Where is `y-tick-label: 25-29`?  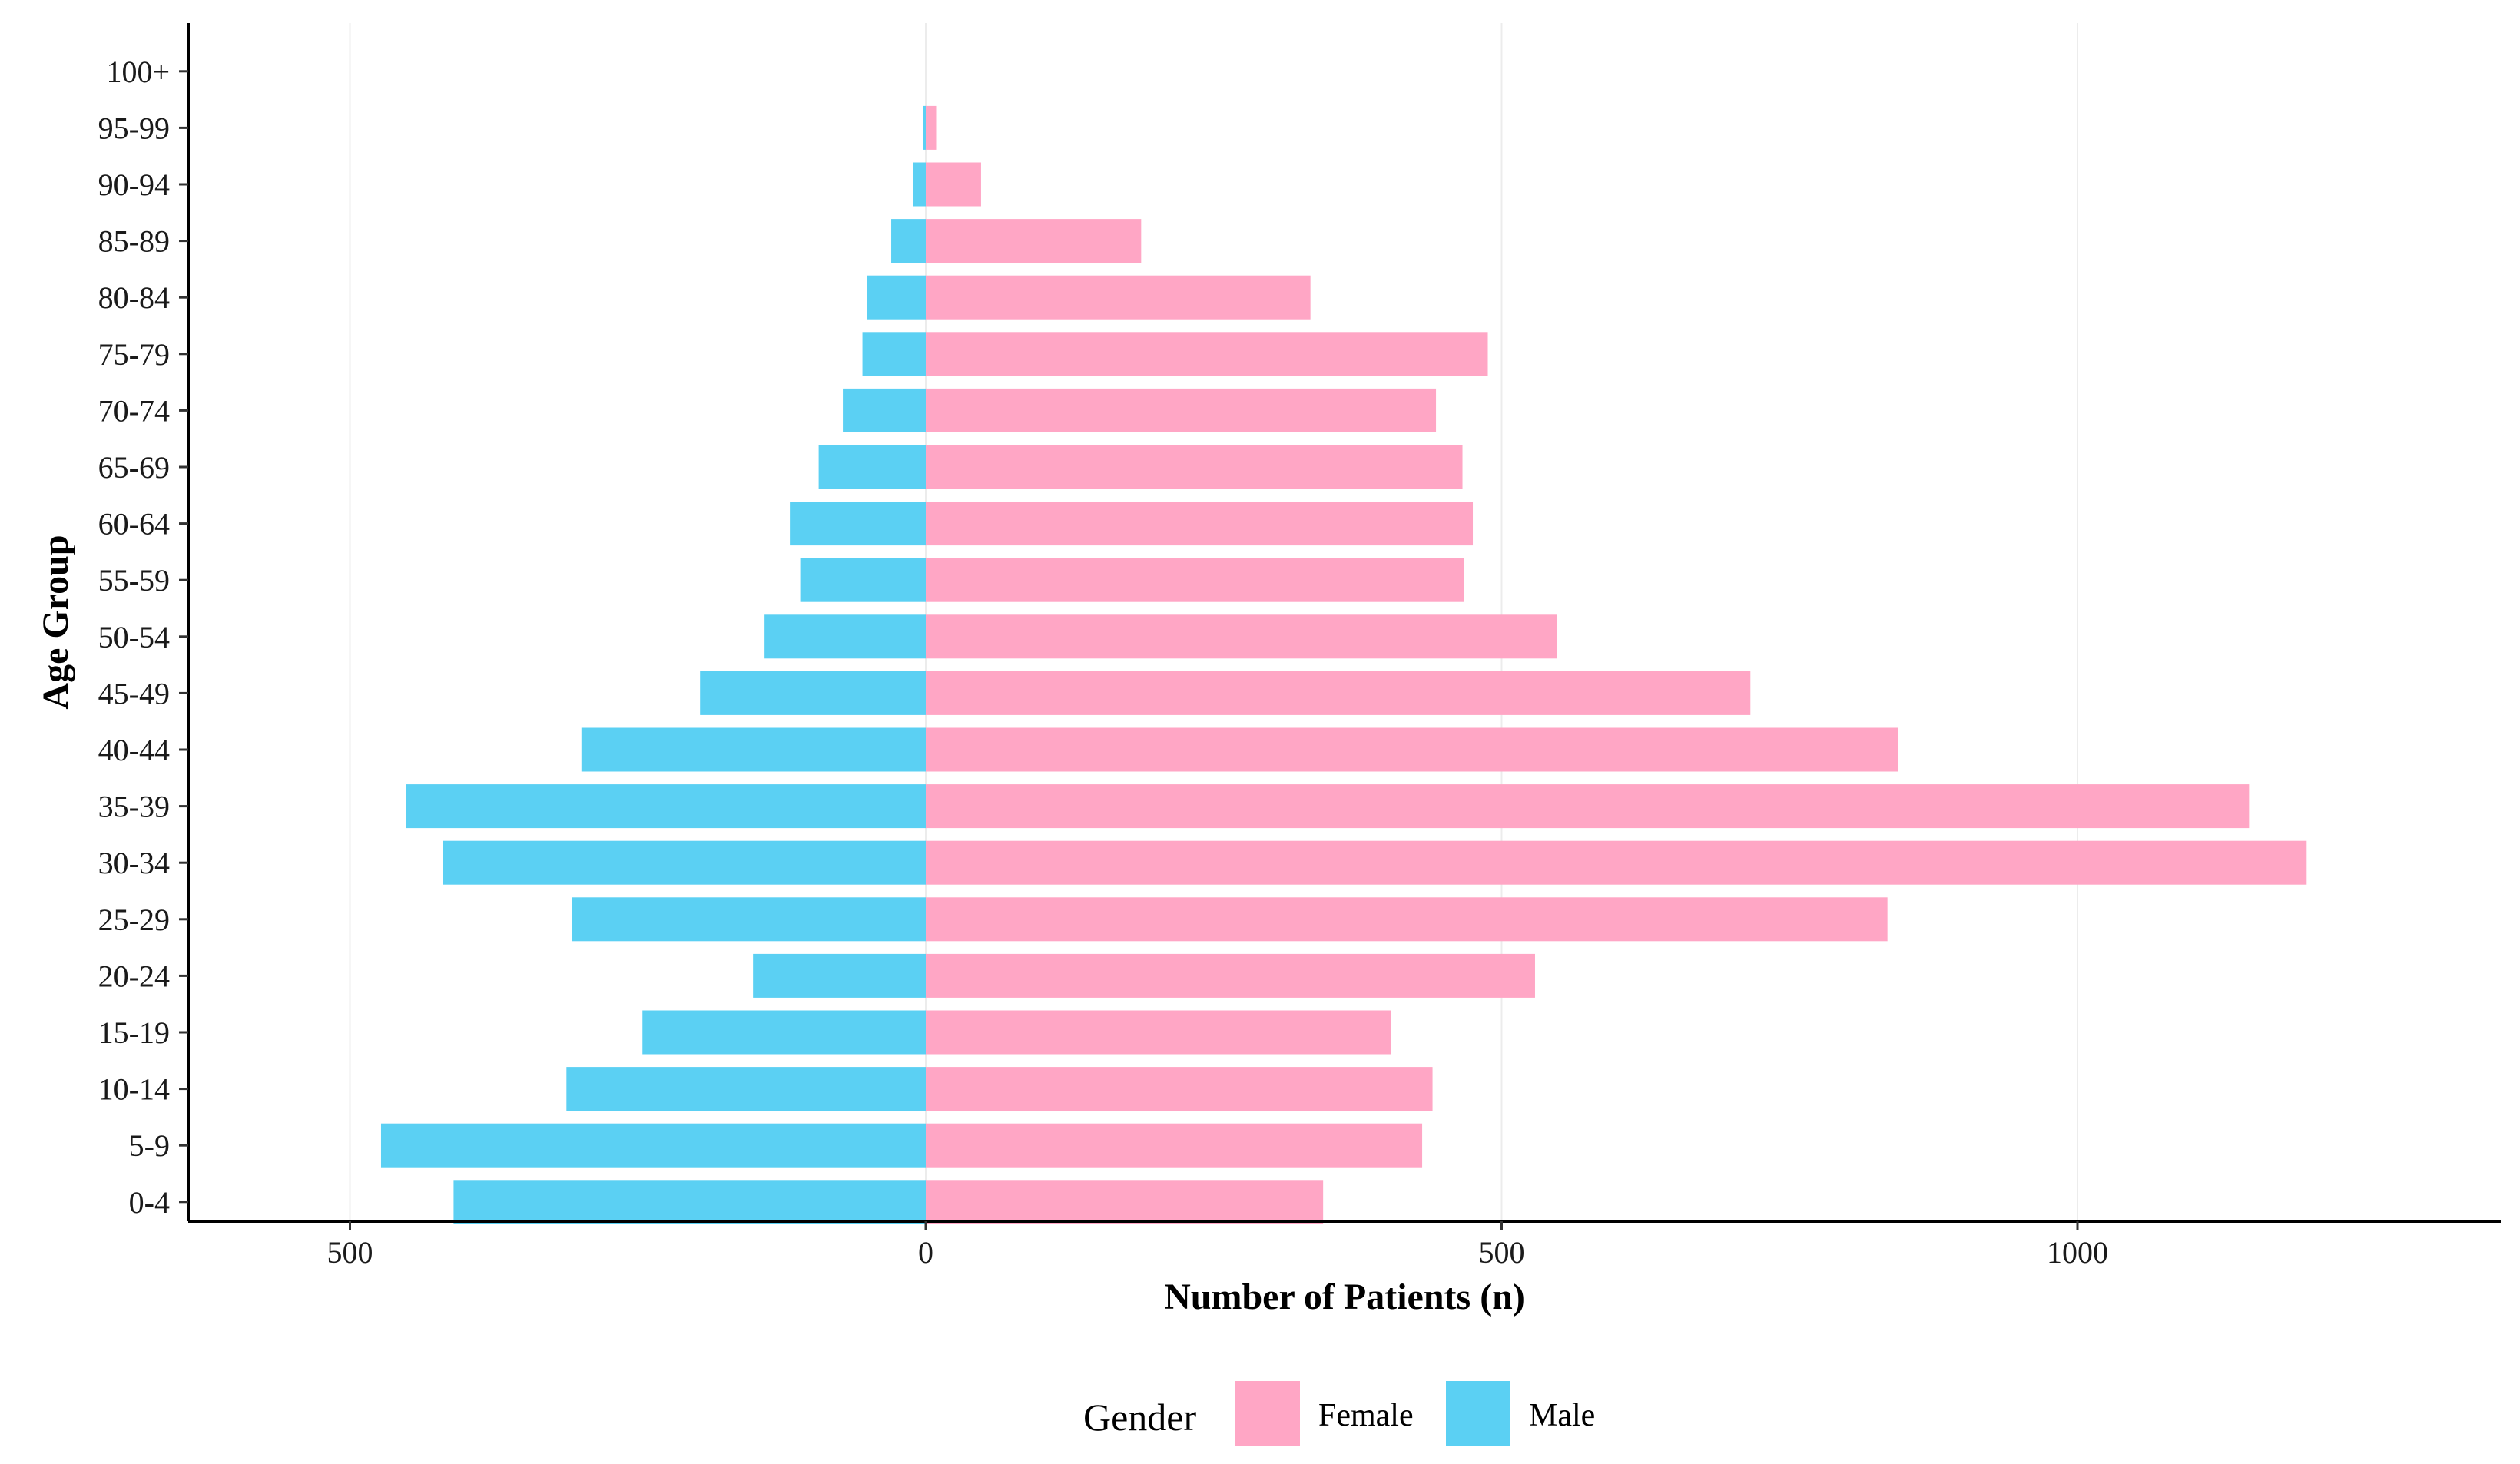 y-tick-label: 25-29 is located at coordinates (134, 920).